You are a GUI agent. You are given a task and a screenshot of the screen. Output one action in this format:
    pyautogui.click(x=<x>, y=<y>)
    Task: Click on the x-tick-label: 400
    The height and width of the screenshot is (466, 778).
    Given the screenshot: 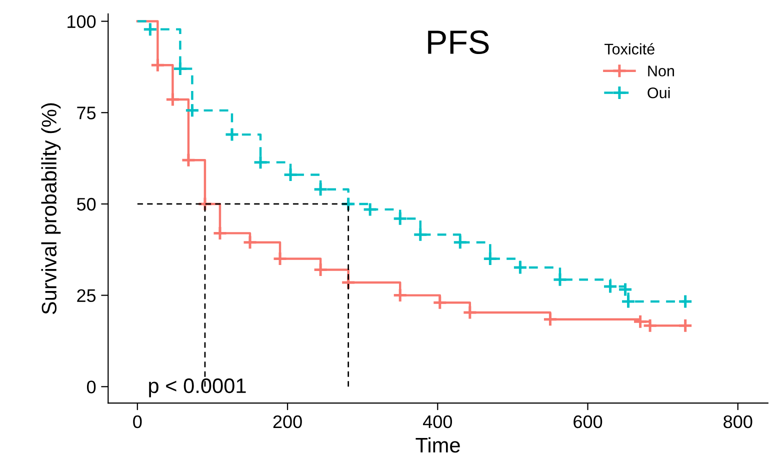 What is the action you would take?
    pyautogui.click(x=437, y=421)
    